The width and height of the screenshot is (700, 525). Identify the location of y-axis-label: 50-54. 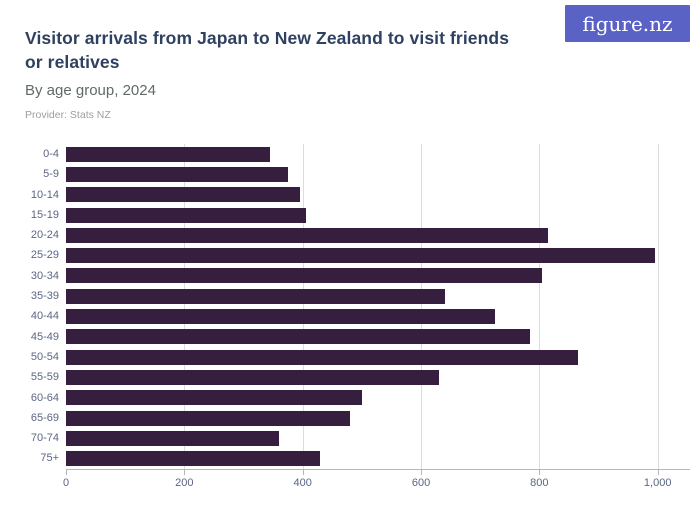
(44, 356).